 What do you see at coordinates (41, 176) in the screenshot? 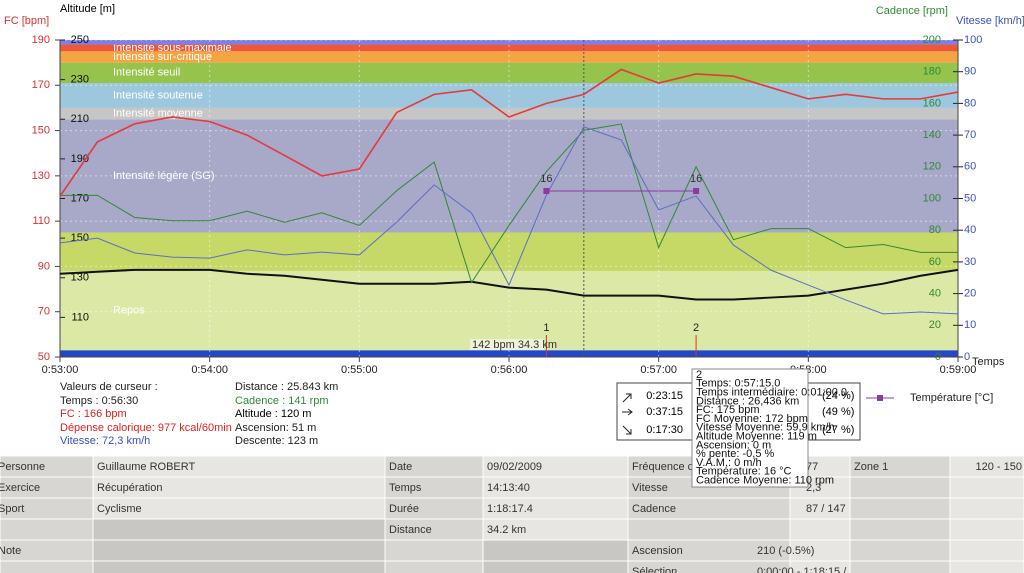
I see `fc-tick-label: 130` at bounding box center [41, 176].